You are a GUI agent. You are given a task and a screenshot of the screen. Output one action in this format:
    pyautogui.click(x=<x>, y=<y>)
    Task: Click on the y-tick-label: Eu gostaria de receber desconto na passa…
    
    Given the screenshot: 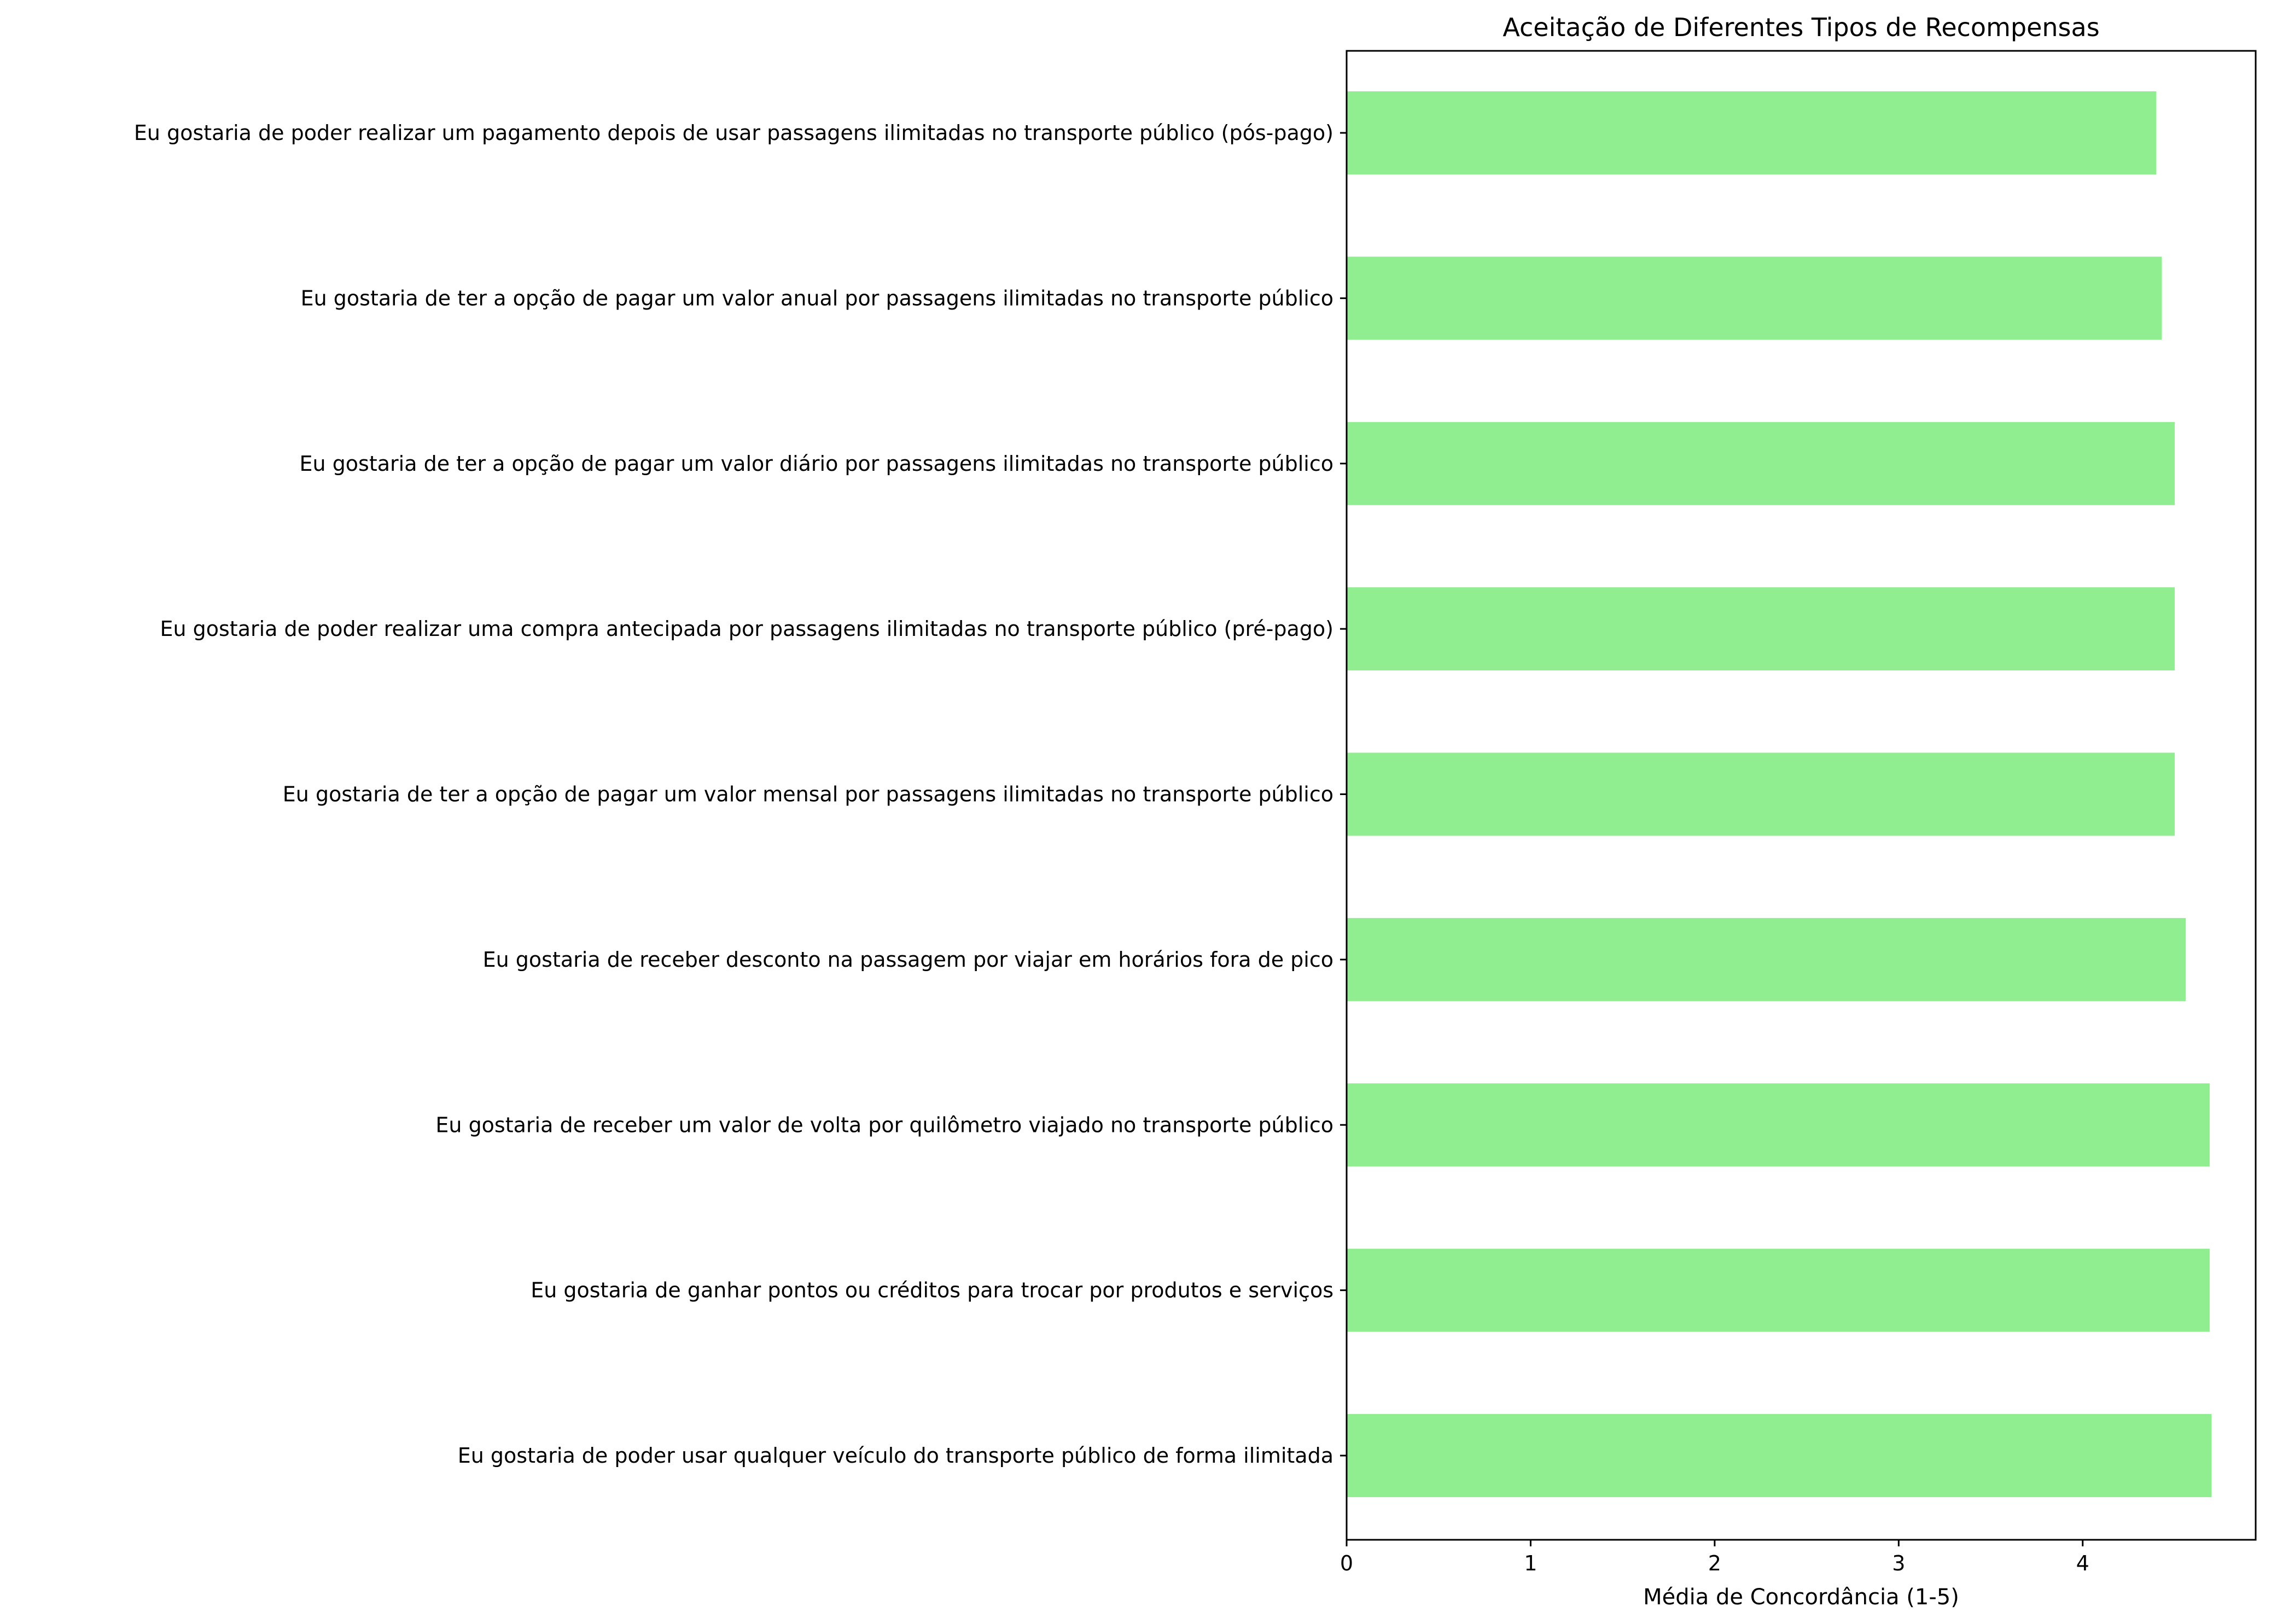 What is the action you would take?
    pyautogui.click(x=908, y=960)
    